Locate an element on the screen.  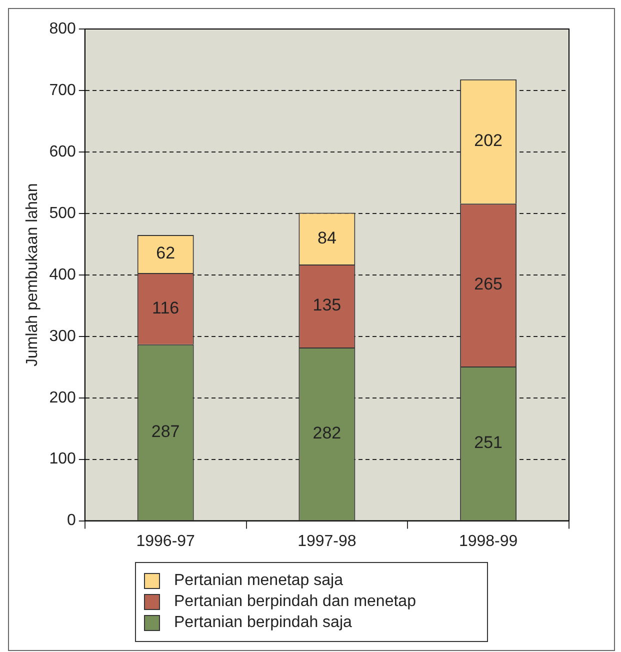
data-label: 287 is located at coordinates (165, 432).